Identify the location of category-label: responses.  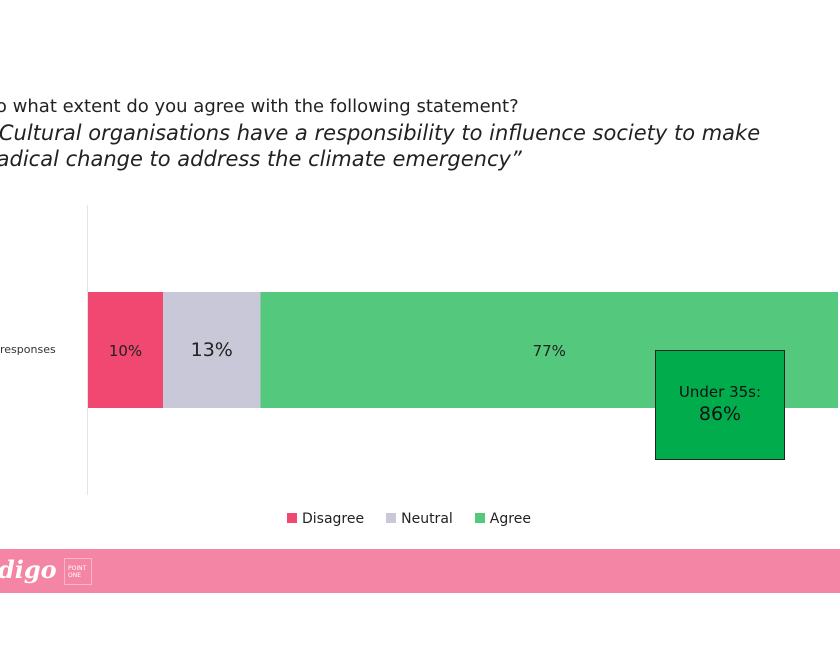
(28, 349).